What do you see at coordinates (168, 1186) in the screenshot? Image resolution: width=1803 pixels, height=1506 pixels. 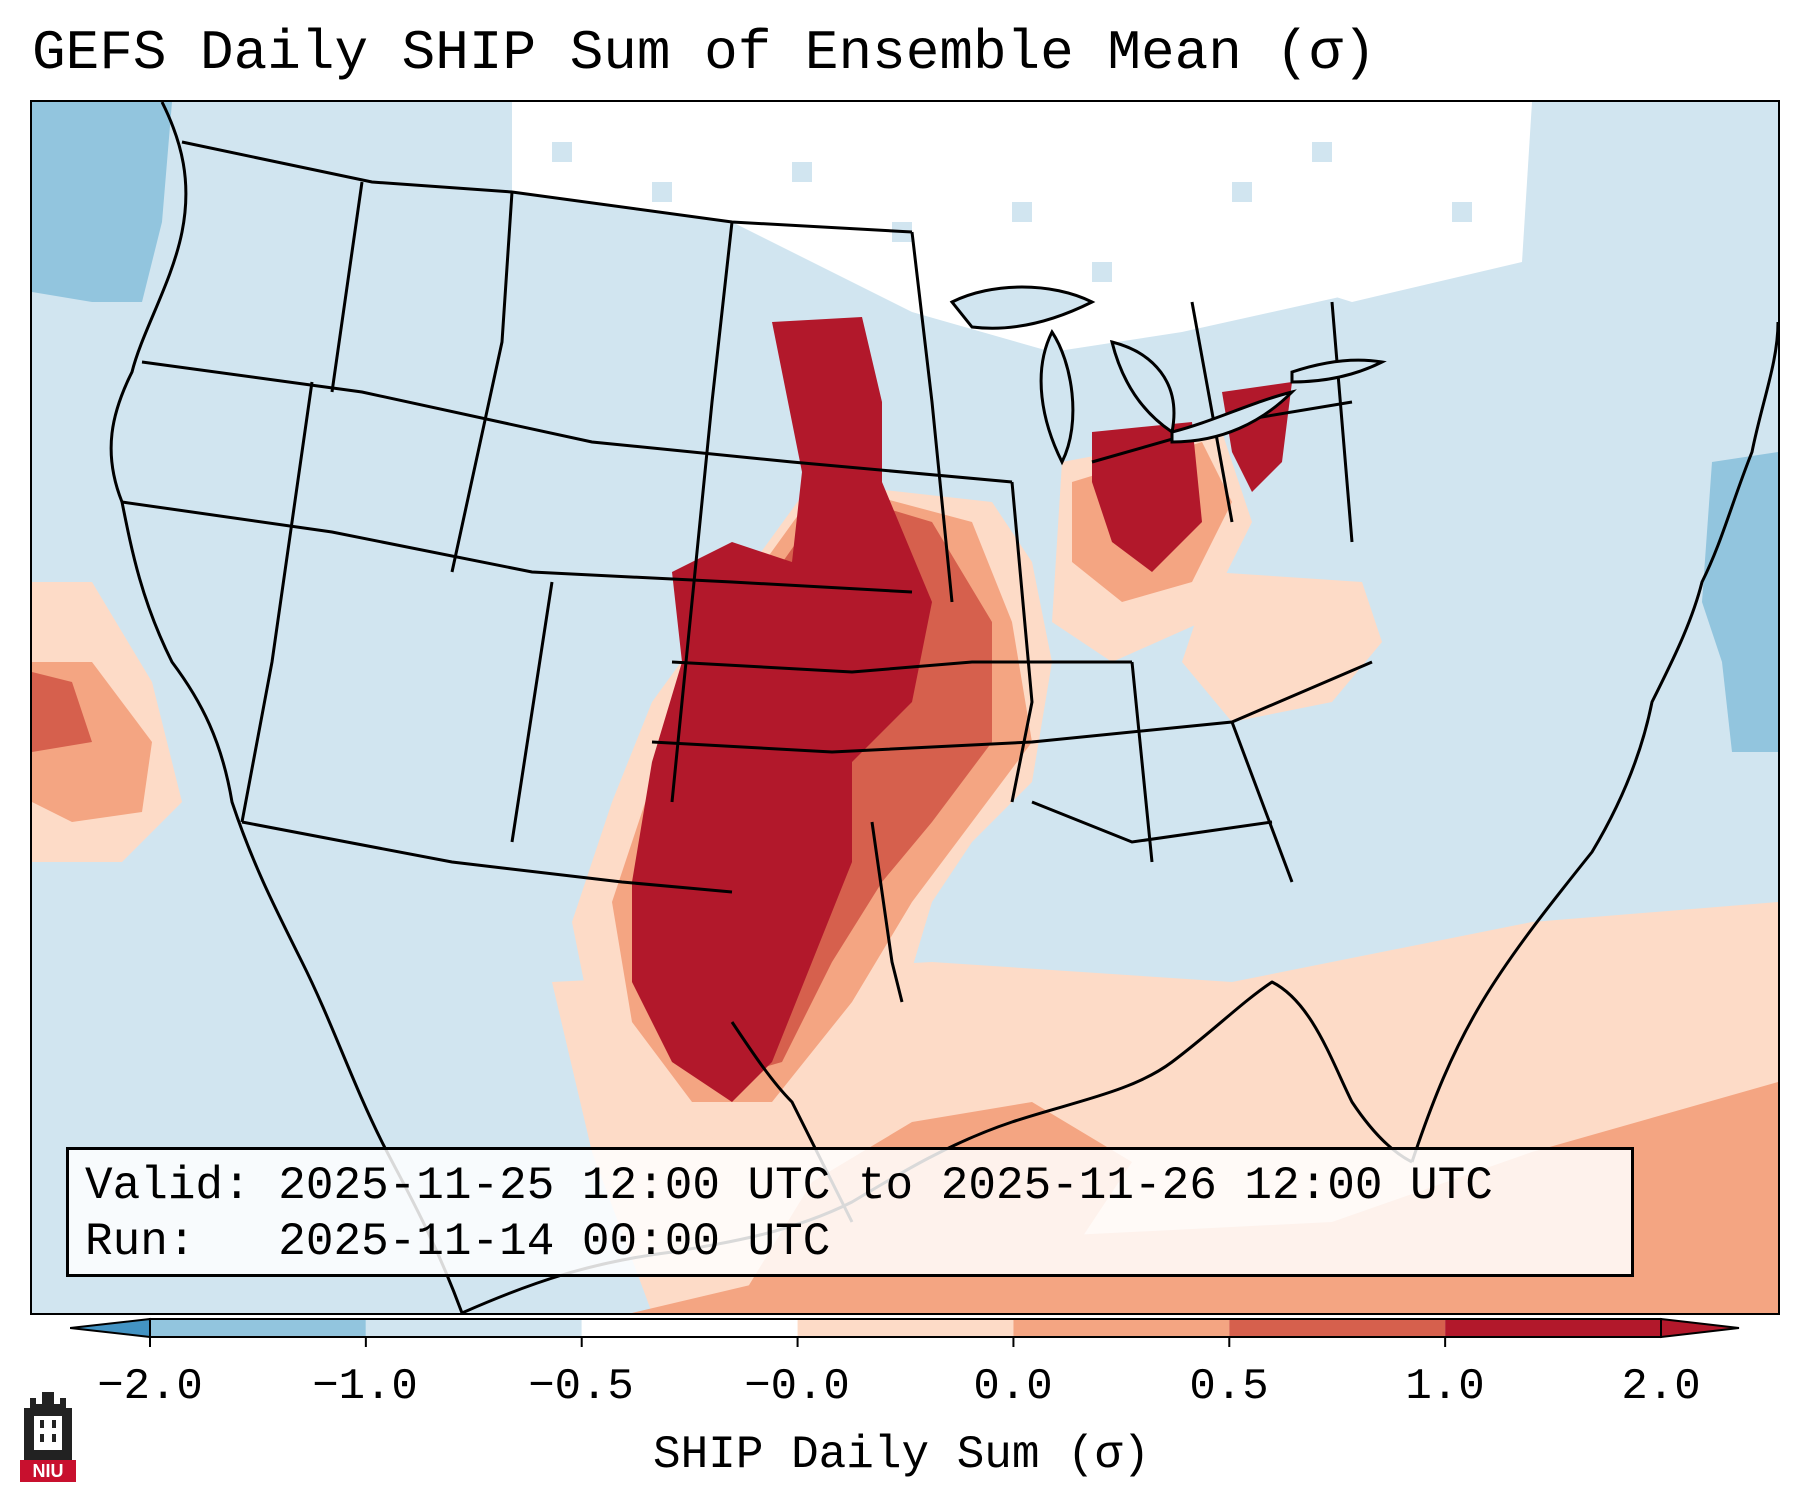 I see `valid-label: Valid:` at bounding box center [168, 1186].